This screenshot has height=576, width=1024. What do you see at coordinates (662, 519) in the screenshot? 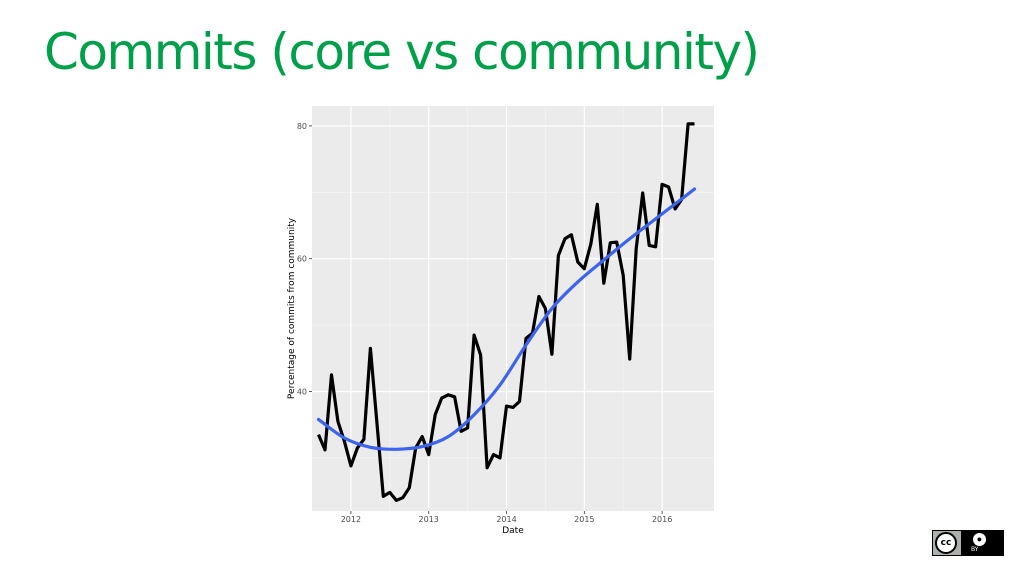
I see `x-tick-label: 2016` at bounding box center [662, 519].